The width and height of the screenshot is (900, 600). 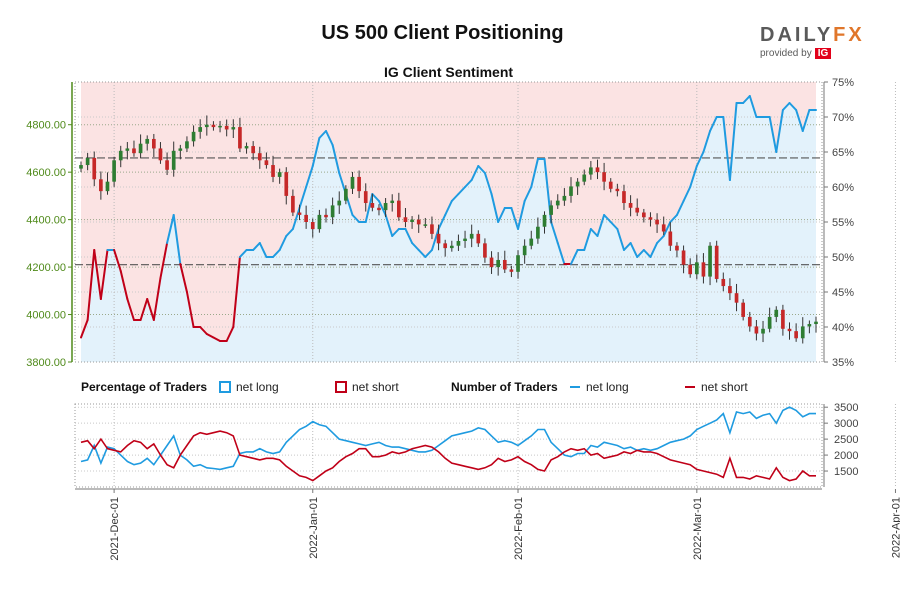 I want to click on right-tick-label: 60%, so click(x=843, y=188).